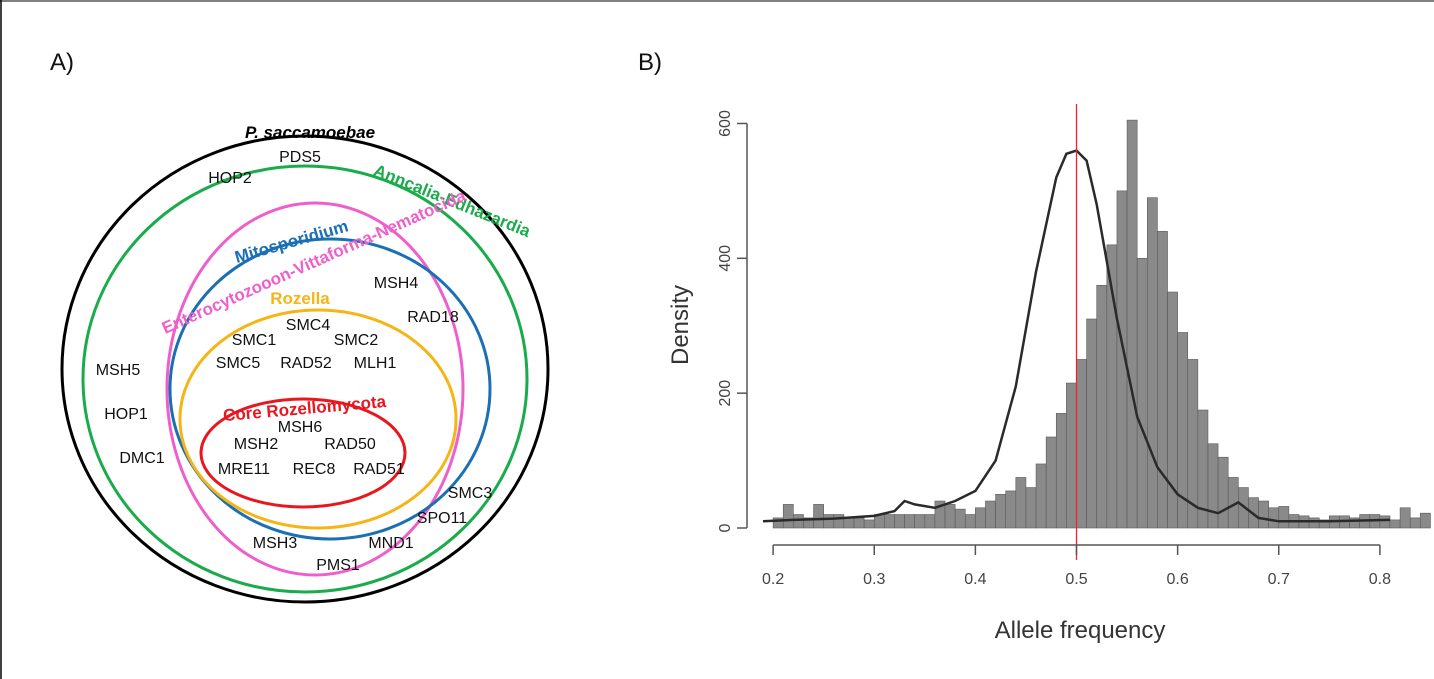 Image resolution: width=1434 pixels, height=679 pixels. Describe the element at coordinates (230, 178) in the screenshot. I see `gene-label: HOP2` at that location.